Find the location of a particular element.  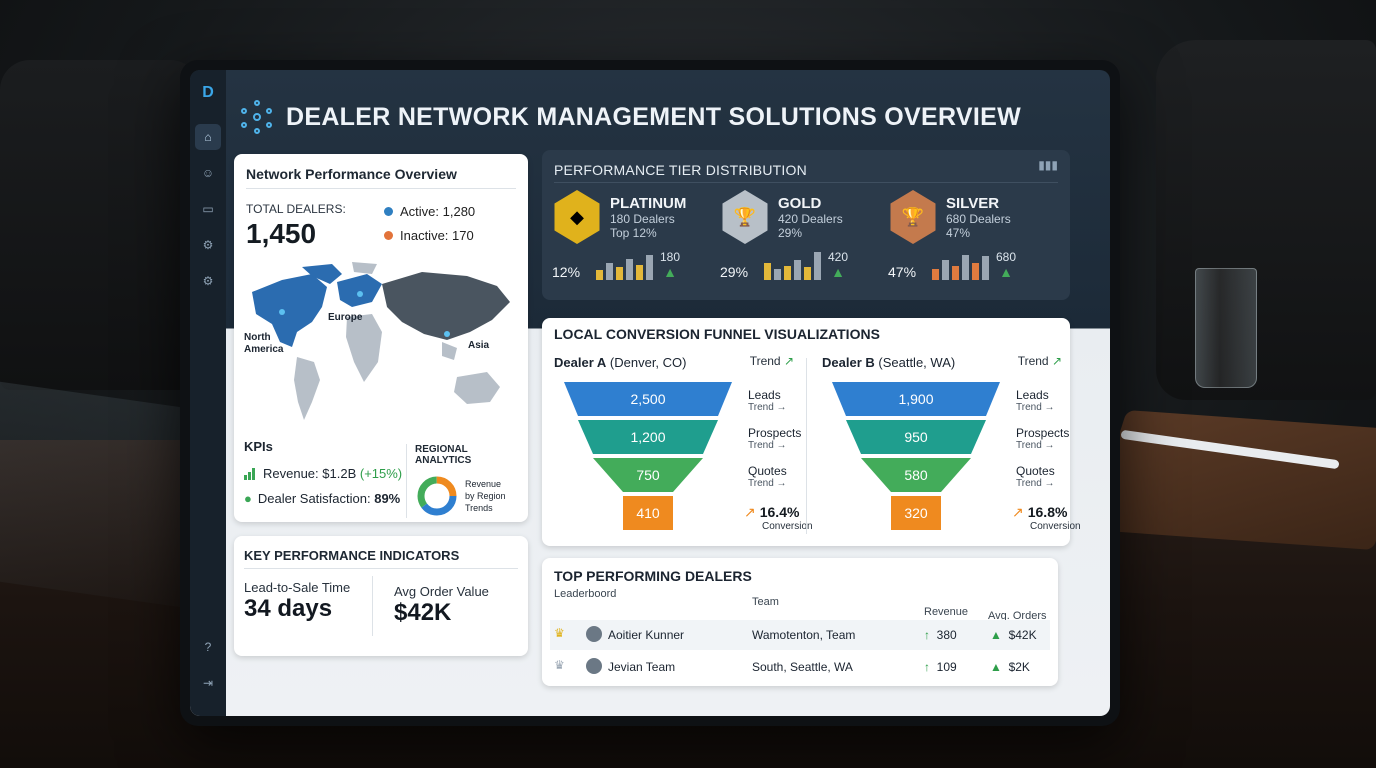

dealer-name: Aoitier Kunner is located at coordinates (646, 635).